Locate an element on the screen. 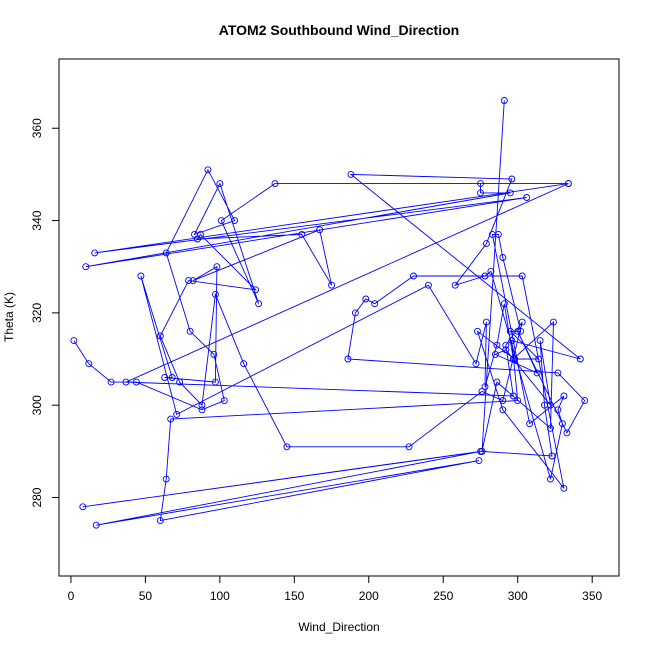 This screenshot has width=650, height=650. y-axis-label: Theta (K) is located at coordinates (9, 317).